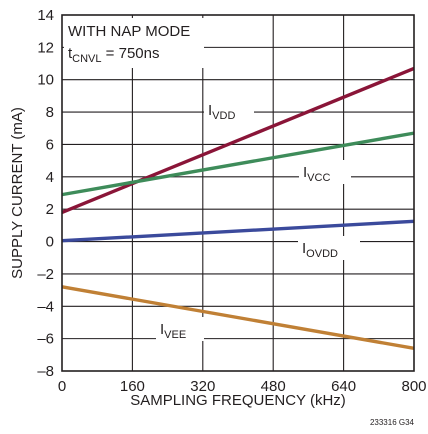 The width and height of the screenshot is (428, 434). Describe the element at coordinates (173, 331) in the screenshot. I see `series-label-ivee: IVEE` at that location.